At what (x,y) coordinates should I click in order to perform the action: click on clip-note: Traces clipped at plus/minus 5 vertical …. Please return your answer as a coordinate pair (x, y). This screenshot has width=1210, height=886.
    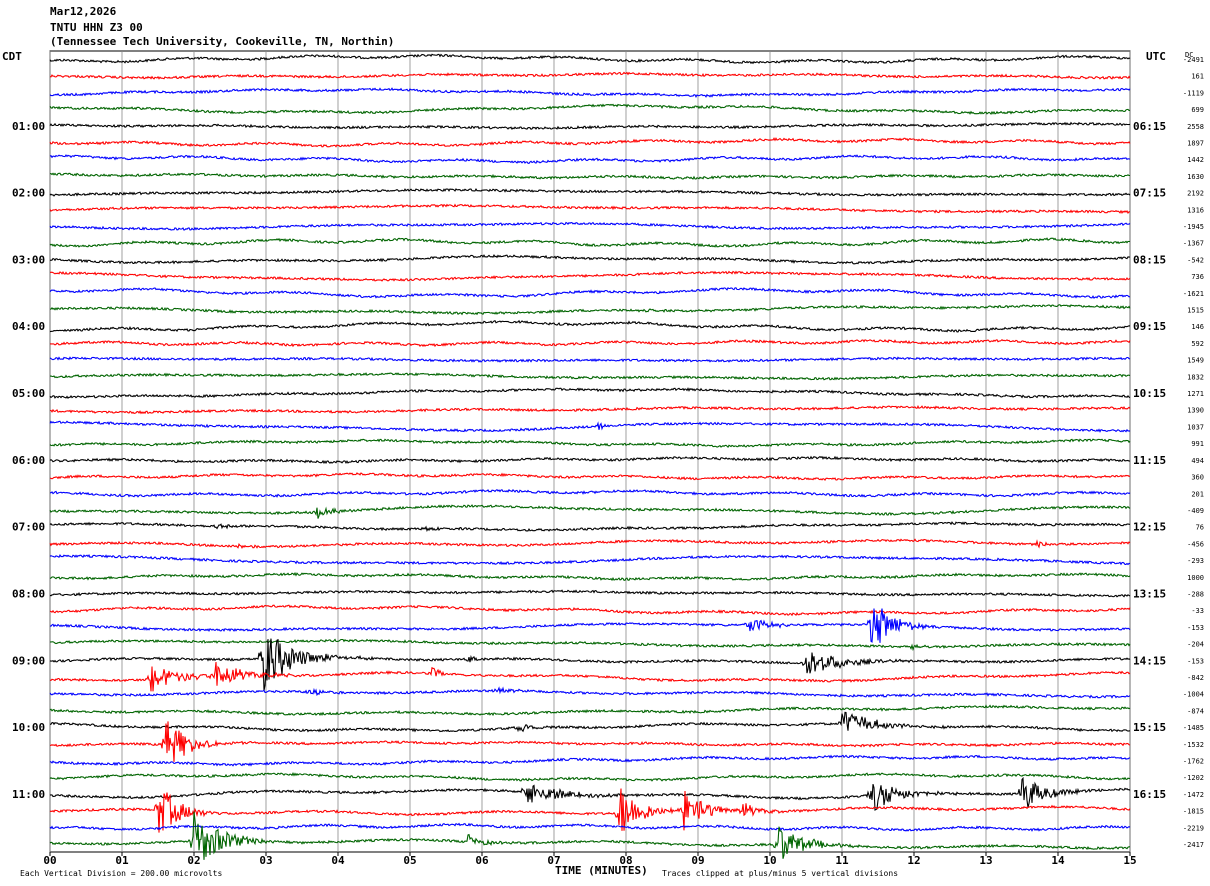
    Looking at the image, I should click on (780, 873).